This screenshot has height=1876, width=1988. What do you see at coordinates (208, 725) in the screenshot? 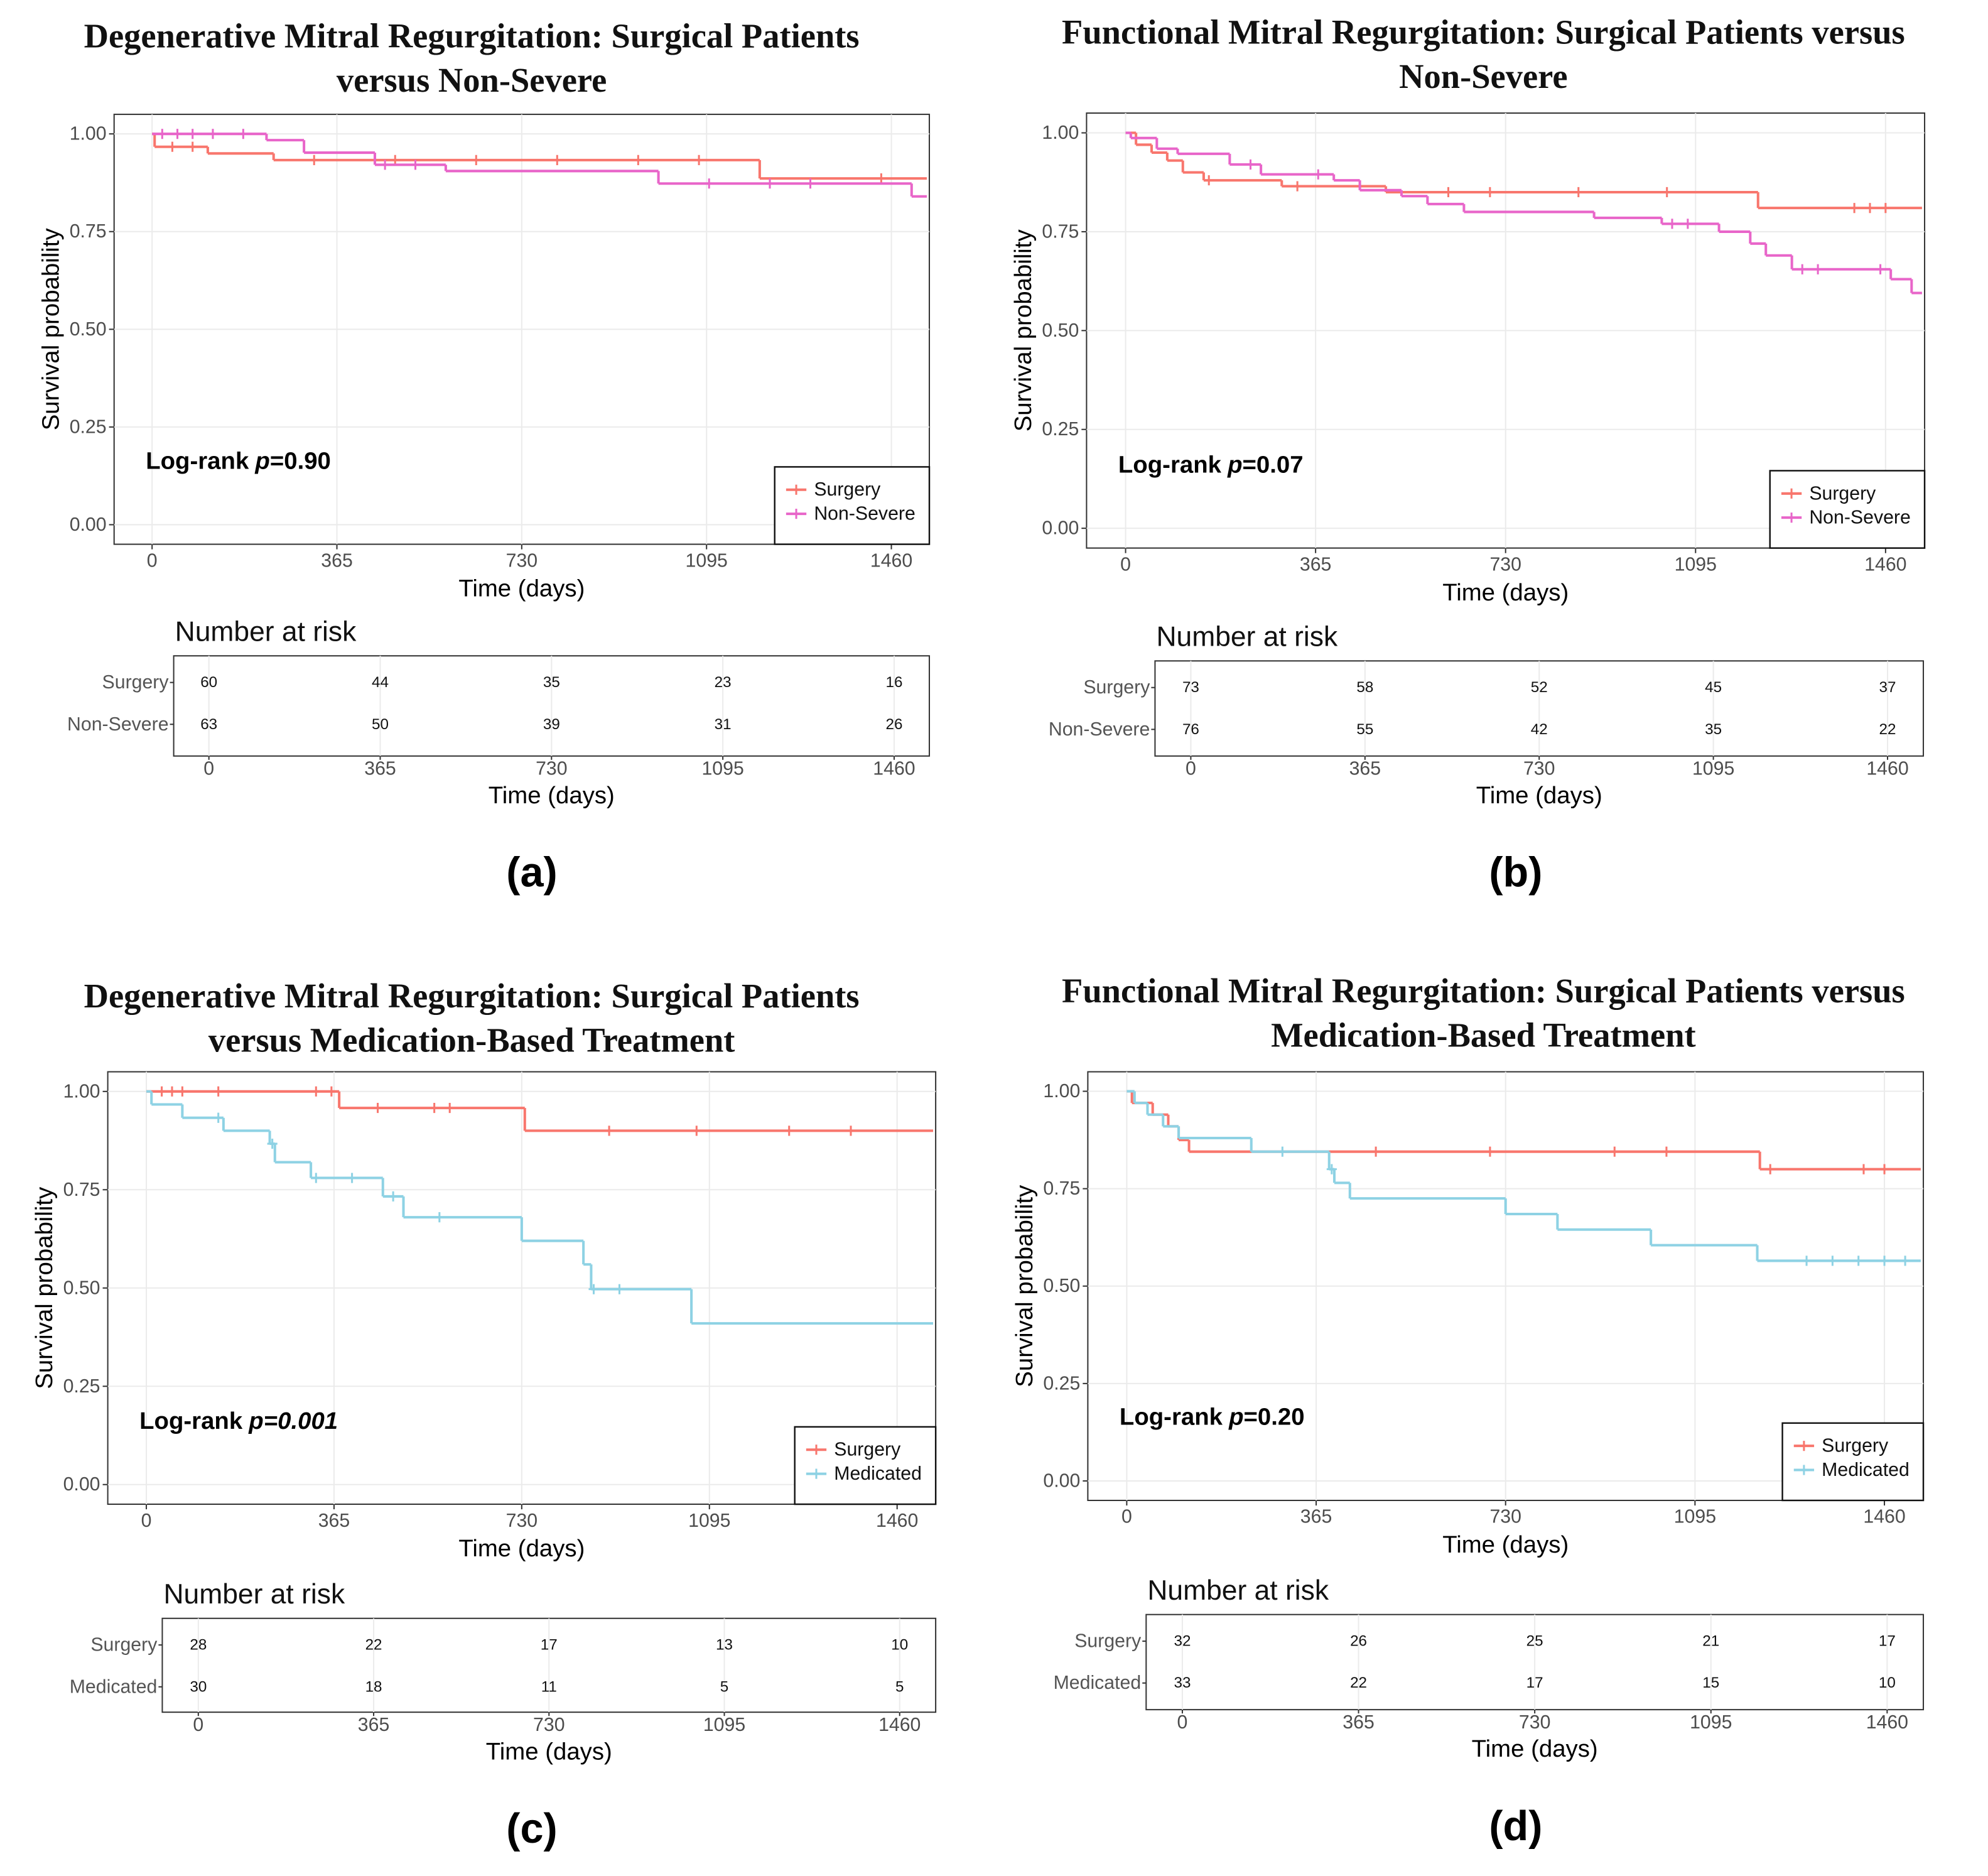
I see `risk-count: 63` at bounding box center [208, 725].